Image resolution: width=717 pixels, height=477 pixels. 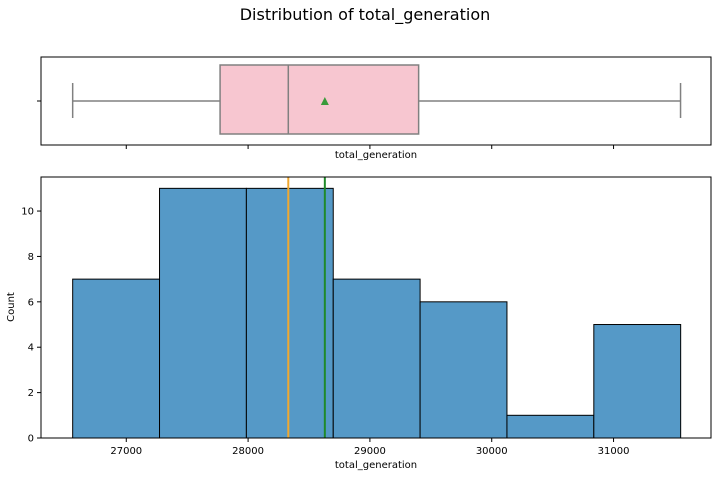 What do you see at coordinates (614, 451) in the screenshot?
I see `x-tick-label: 31000` at bounding box center [614, 451].